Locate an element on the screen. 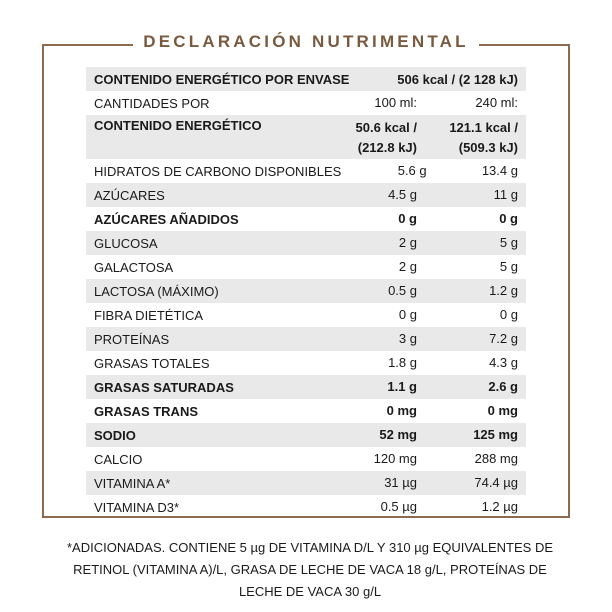 This screenshot has width=612, height=612. row-value-100ml: 100 ml: is located at coordinates (395, 102).